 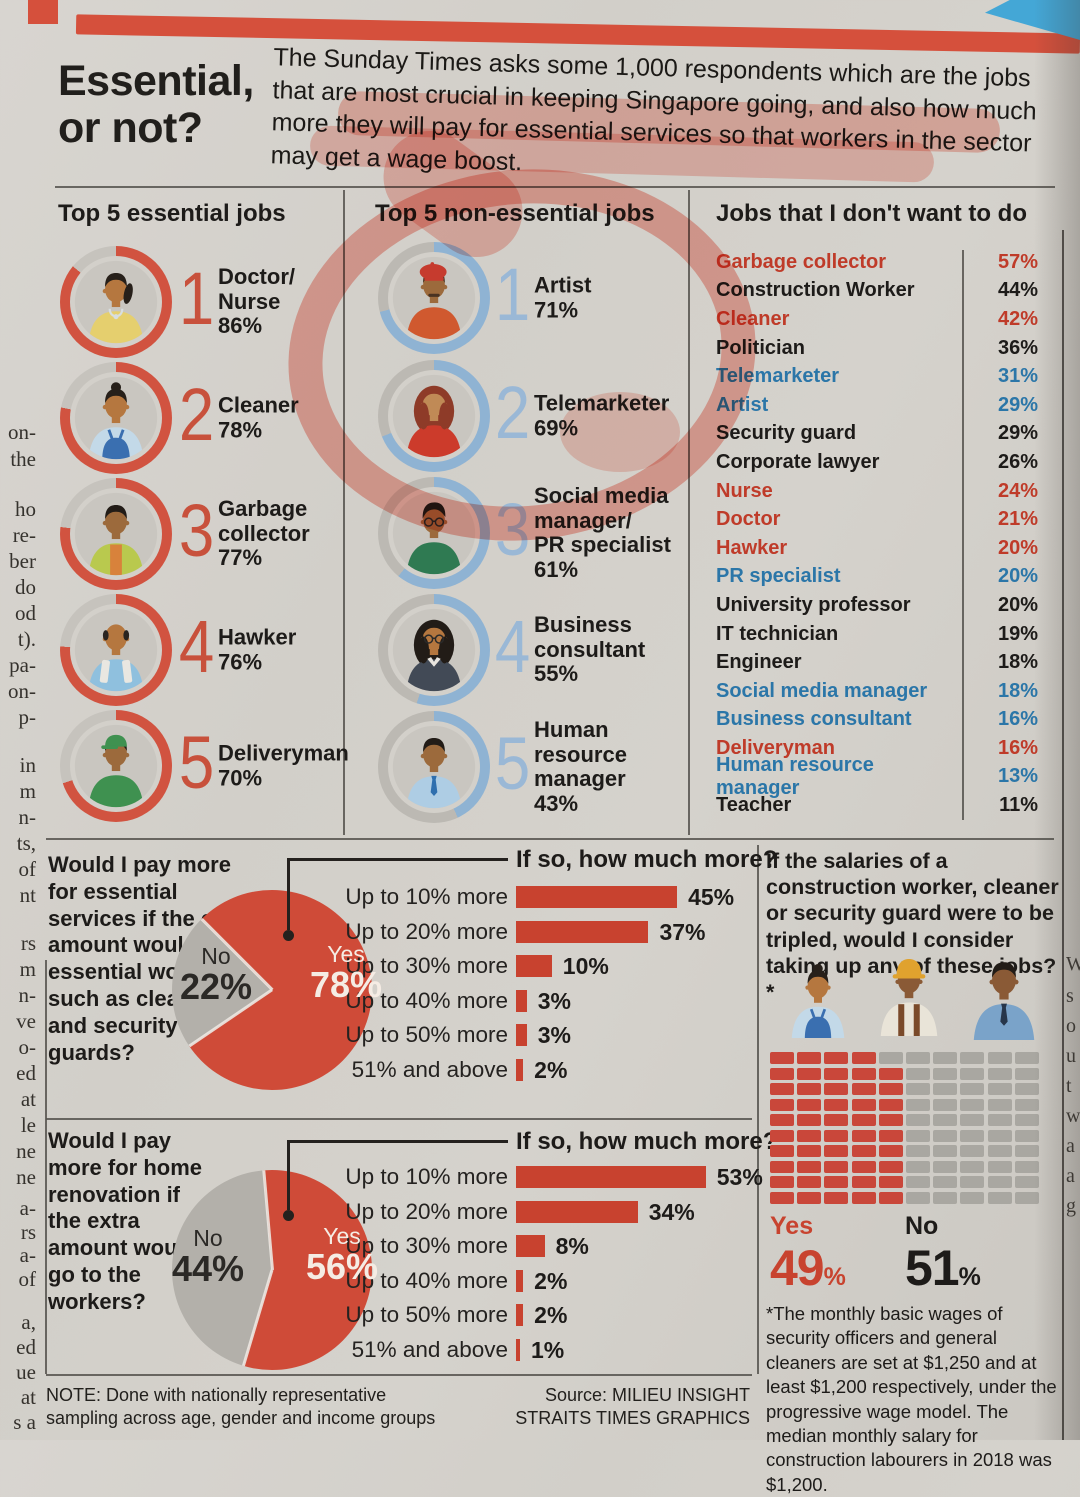 I want to click on left-margin-fragment: ed, so click(x=26, y=1347).